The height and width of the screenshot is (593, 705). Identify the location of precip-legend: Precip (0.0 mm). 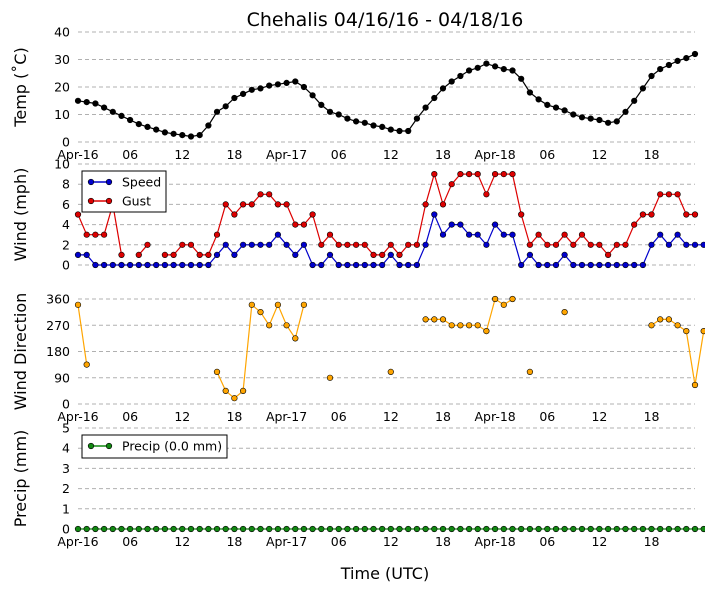
(154, 446).